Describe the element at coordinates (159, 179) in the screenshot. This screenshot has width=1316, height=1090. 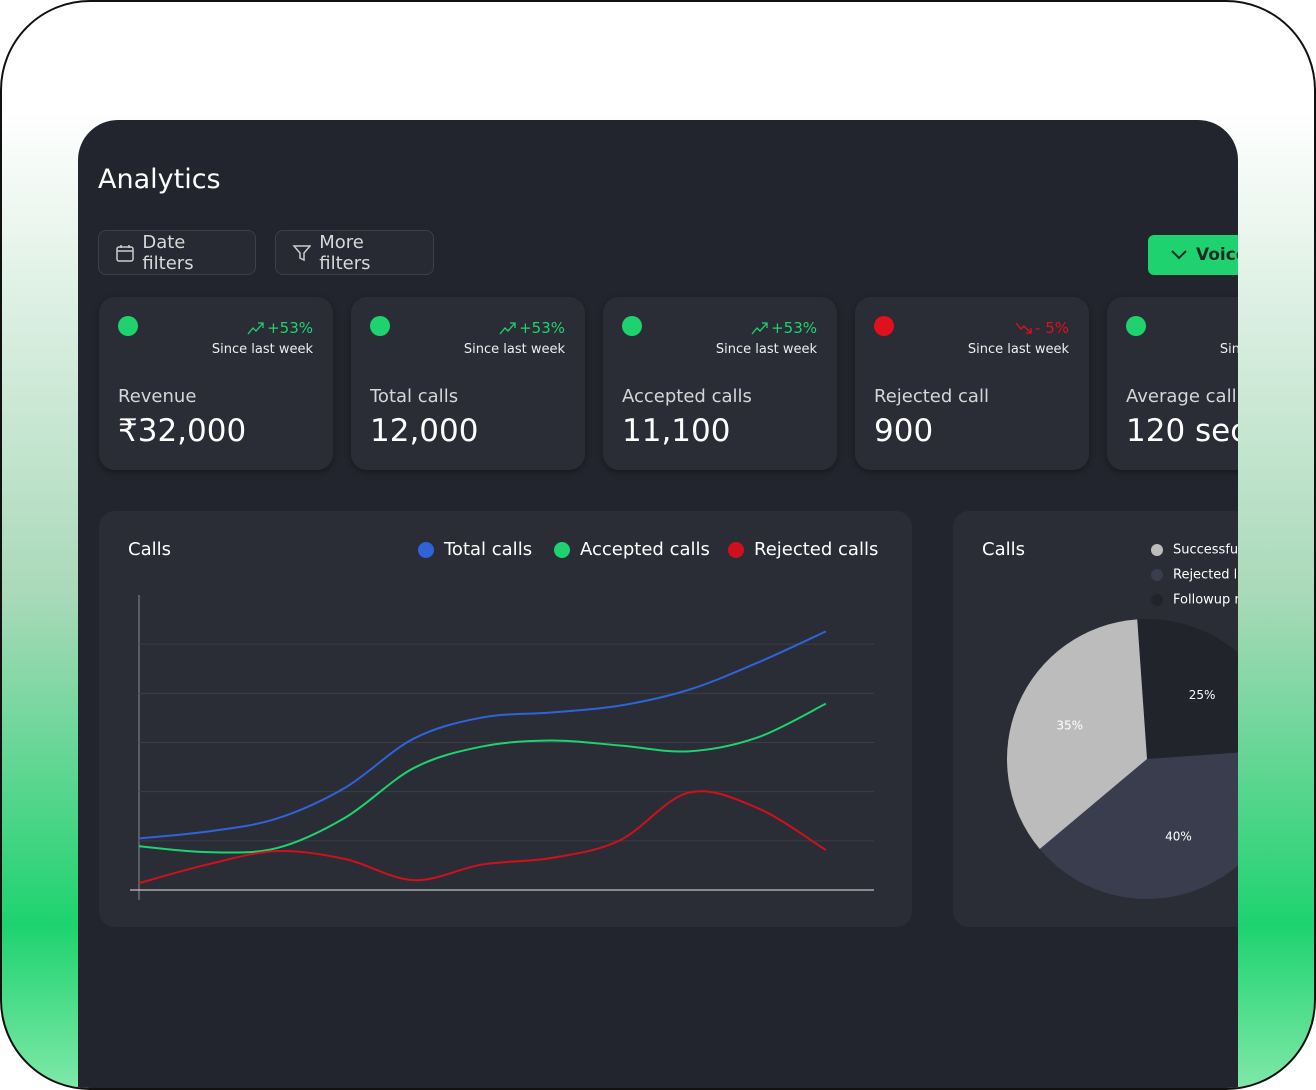
I see `page-title: Analytics` at that location.